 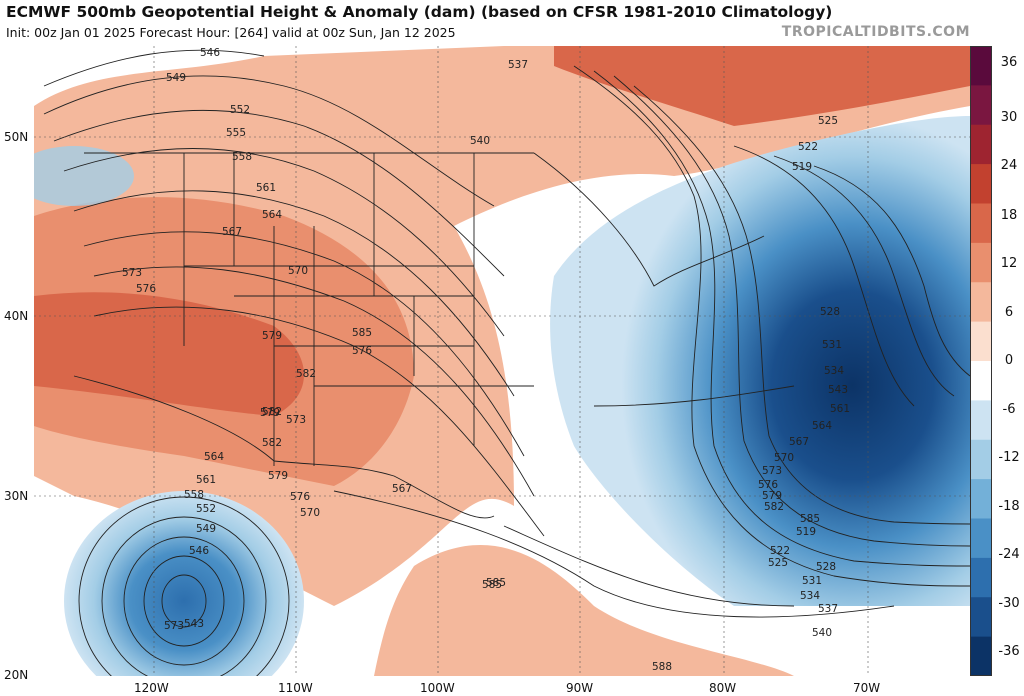 I want to click on contour-label: 555, so click(x=236, y=133).